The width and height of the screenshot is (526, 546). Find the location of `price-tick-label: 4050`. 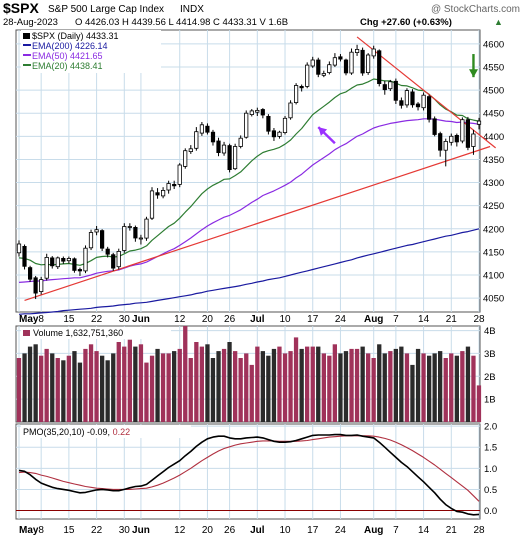

price-tick-label: 4050 is located at coordinates (493, 299).